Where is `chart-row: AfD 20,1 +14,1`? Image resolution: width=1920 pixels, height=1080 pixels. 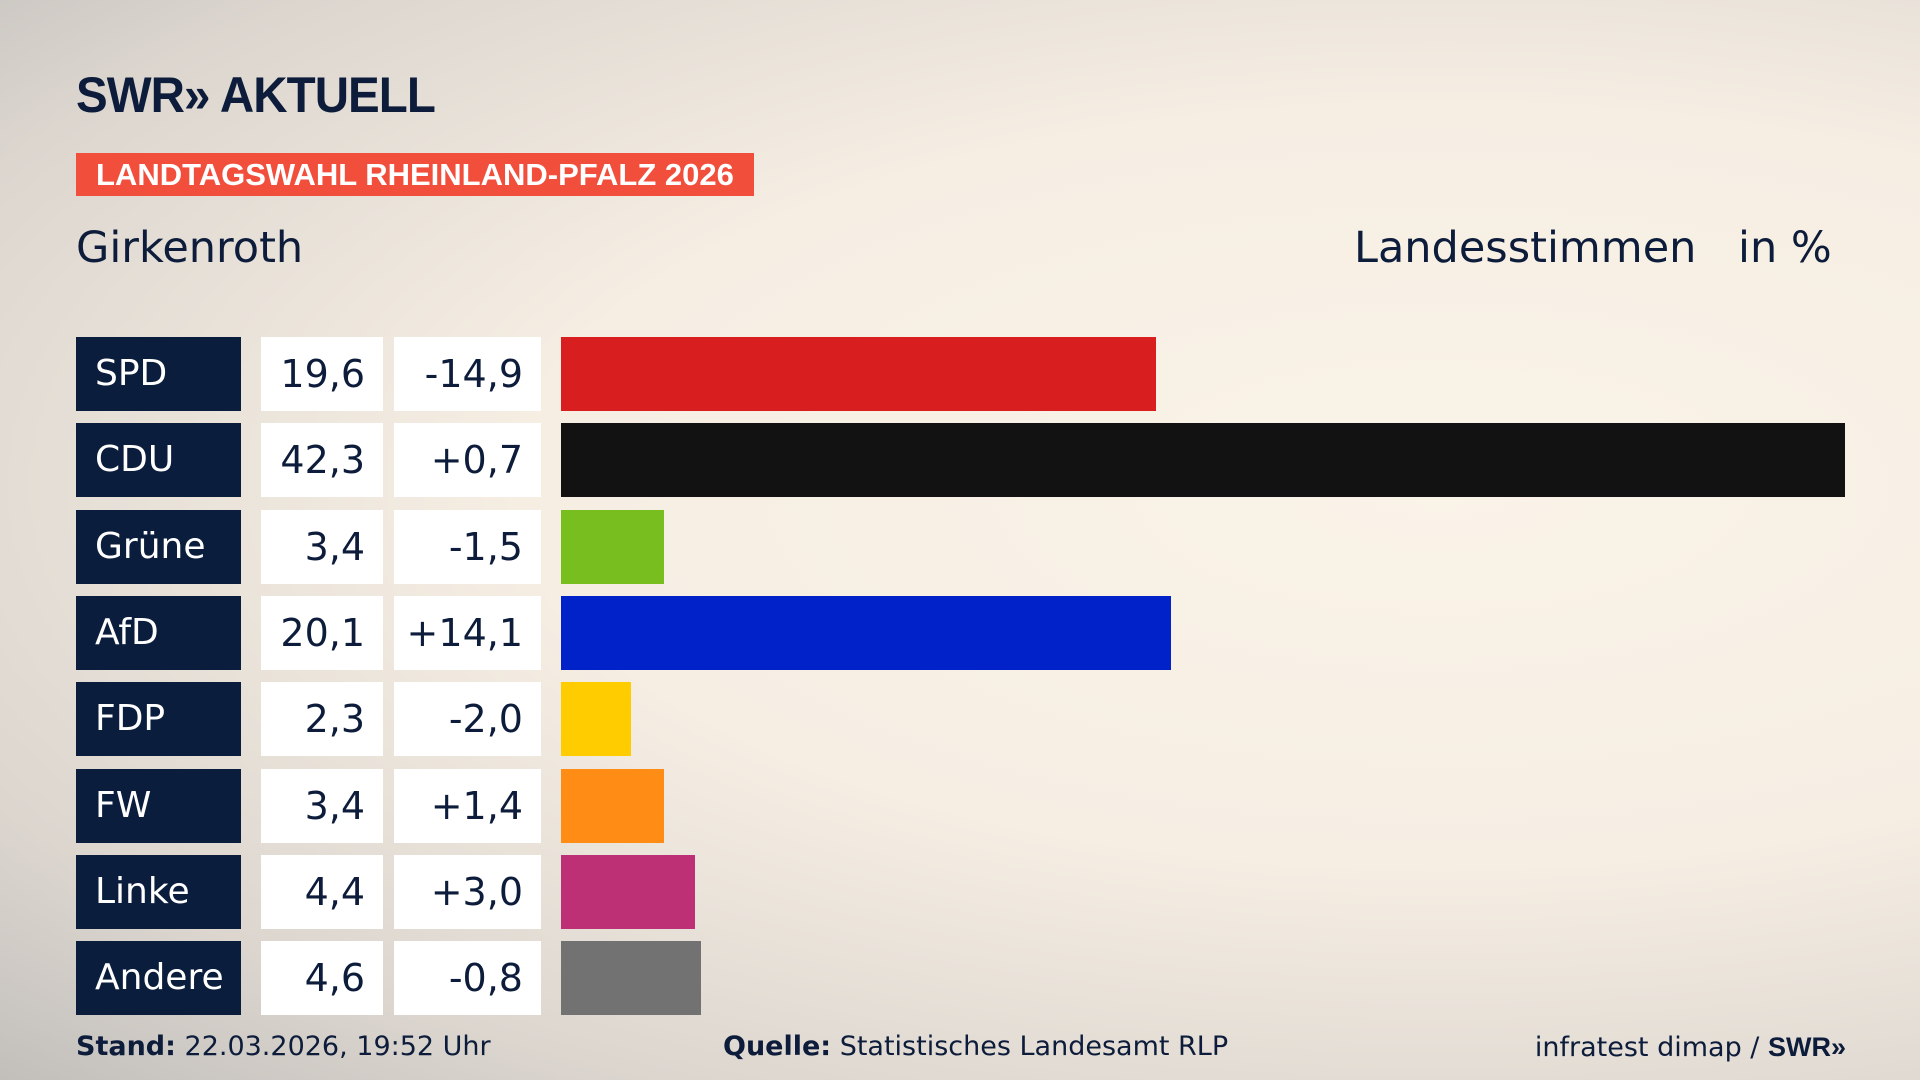
chart-row: AfD 20,1 +14,1 is located at coordinates (966, 632).